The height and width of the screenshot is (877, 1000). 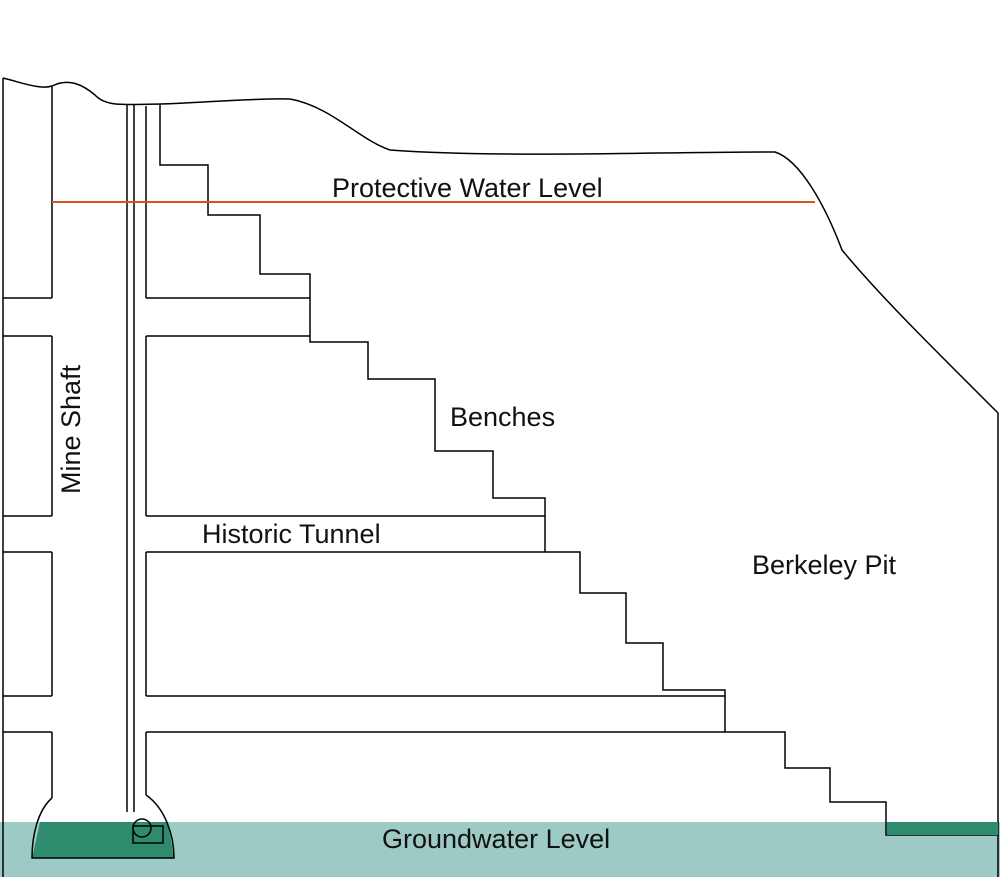 What do you see at coordinates (502, 417) in the screenshot?
I see `benches-label: Benches` at bounding box center [502, 417].